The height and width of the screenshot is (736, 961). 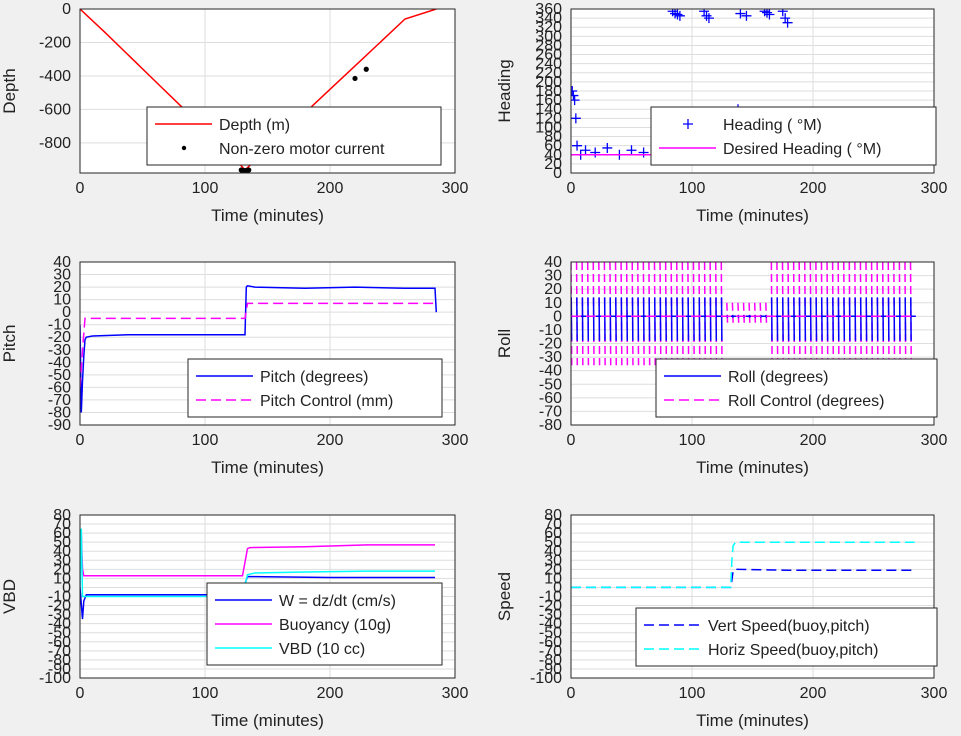 What do you see at coordinates (59, 350) in the screenshot?
I see `y-tick-label: -30` at bounding box center [59, 350].